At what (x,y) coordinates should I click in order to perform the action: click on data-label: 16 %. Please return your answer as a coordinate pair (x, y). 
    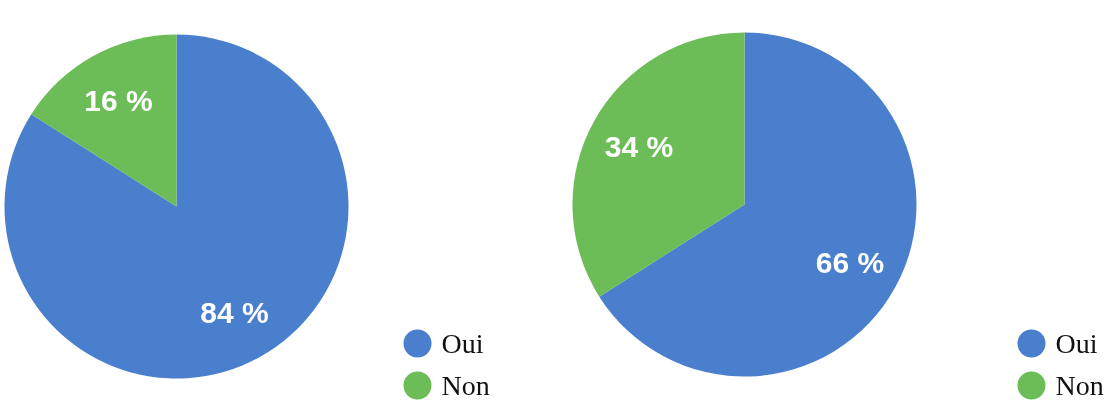
    Looking at the image, I should click on (118, 101).